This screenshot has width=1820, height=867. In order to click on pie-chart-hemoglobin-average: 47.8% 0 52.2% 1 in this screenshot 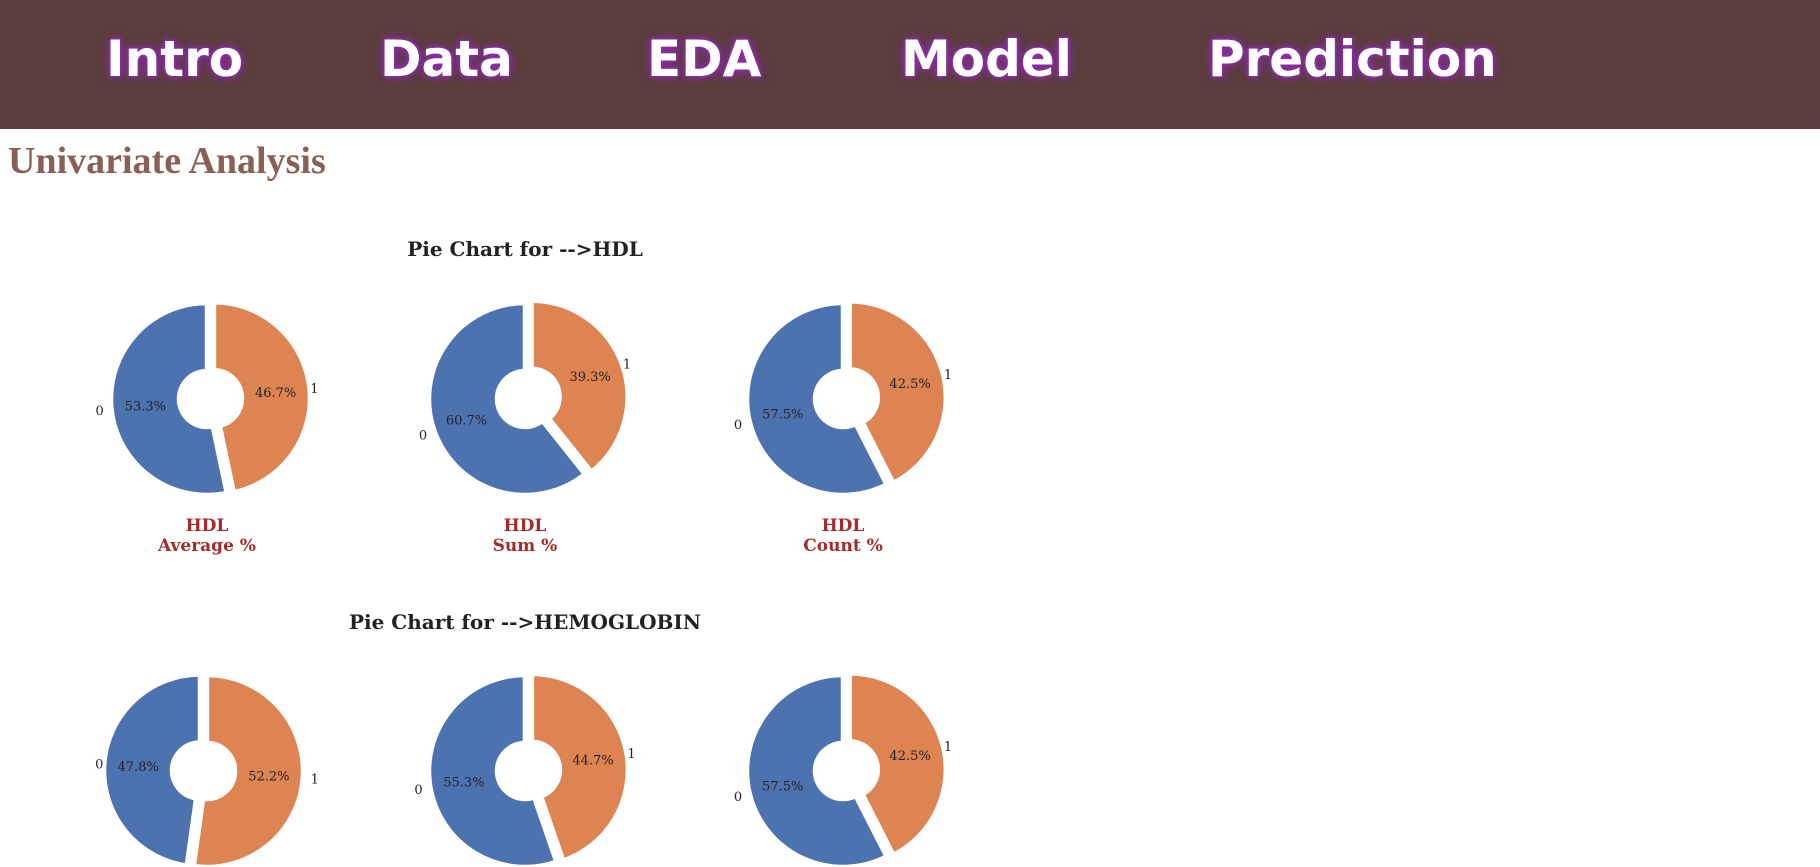, I will do `click(207, 769)`.